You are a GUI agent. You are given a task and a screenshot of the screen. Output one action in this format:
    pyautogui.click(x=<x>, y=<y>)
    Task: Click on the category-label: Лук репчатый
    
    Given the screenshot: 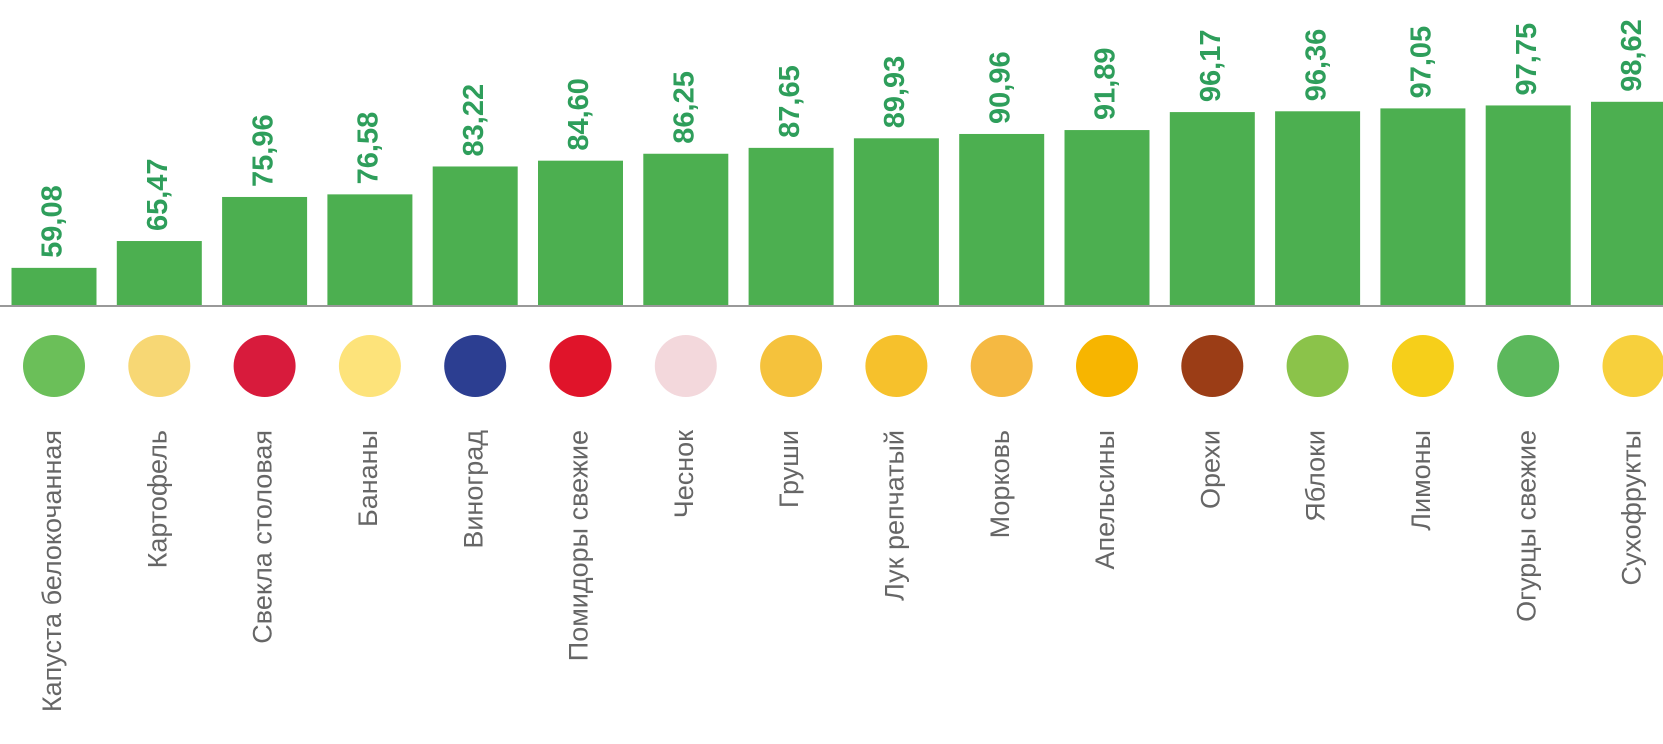 What is the action you would take?
    pyautogui.click(x=895, y=515)
    